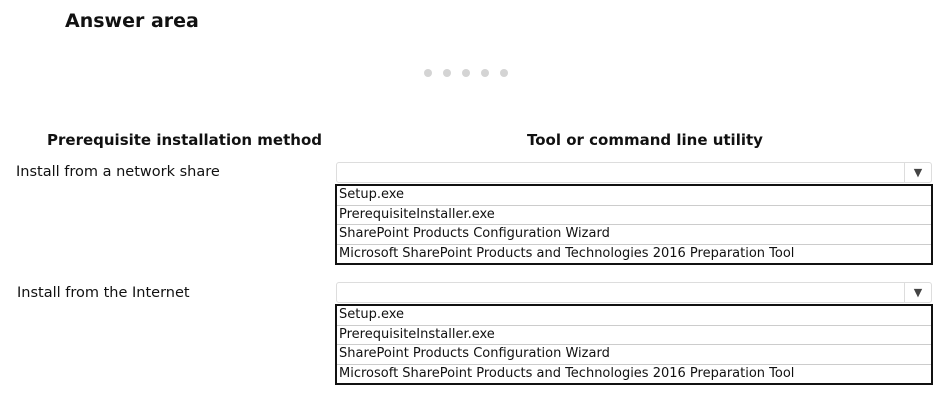  Describe the element at coordinates (184, 140) in the screenshot. I see `method-column-header: Prerequisite installation method` at that location.